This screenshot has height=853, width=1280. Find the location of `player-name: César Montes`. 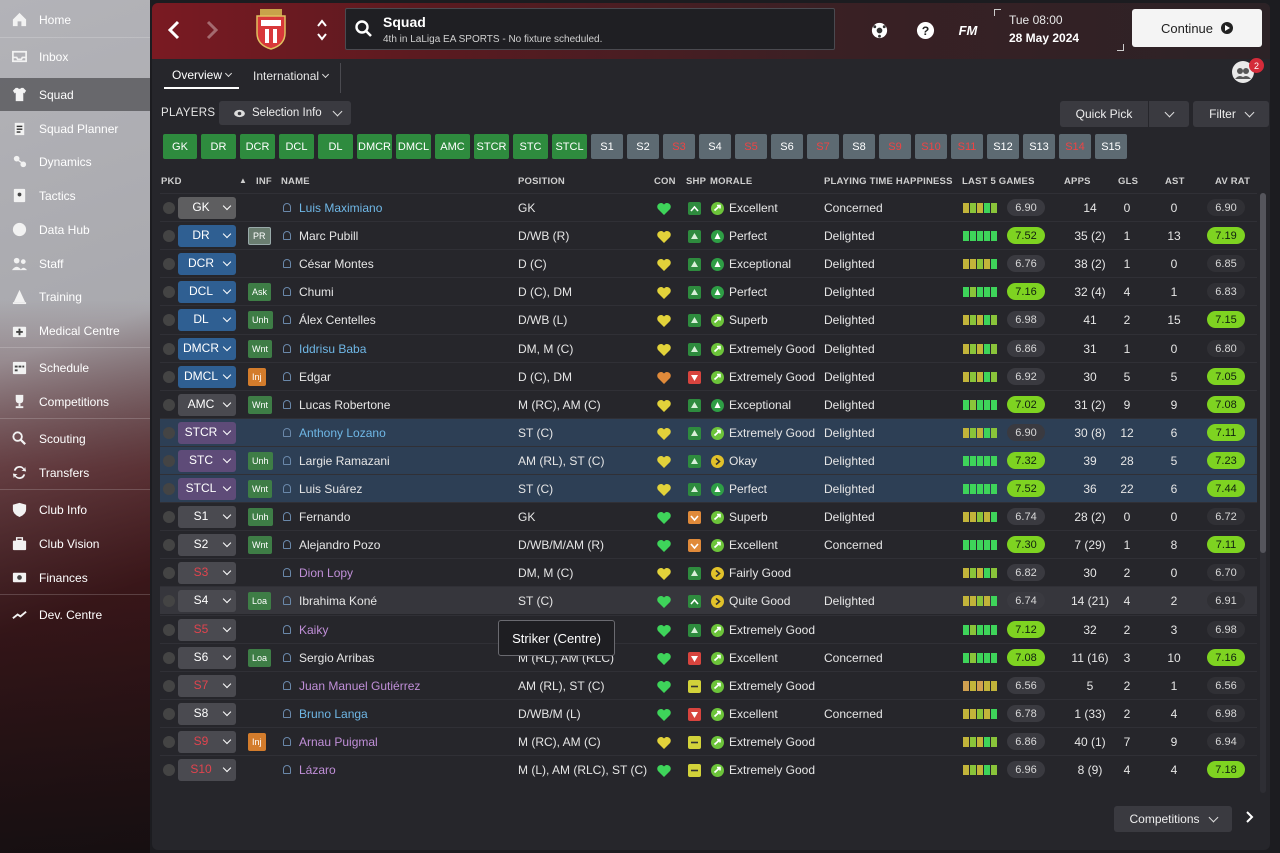

player-name: César Montes is located at coordinates (336, 264).